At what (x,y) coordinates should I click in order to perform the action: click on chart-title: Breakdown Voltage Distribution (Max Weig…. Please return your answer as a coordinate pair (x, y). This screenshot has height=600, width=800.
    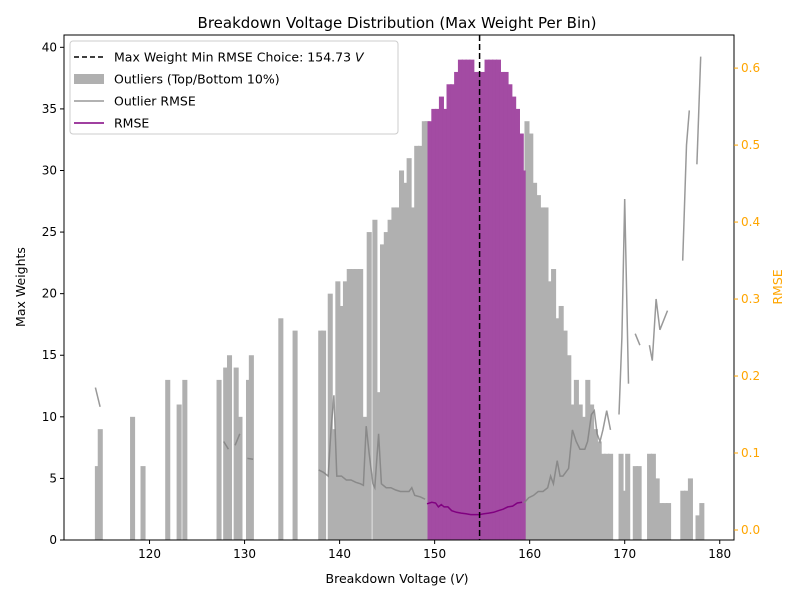
    Looking at the image, I should click on (397, 23).